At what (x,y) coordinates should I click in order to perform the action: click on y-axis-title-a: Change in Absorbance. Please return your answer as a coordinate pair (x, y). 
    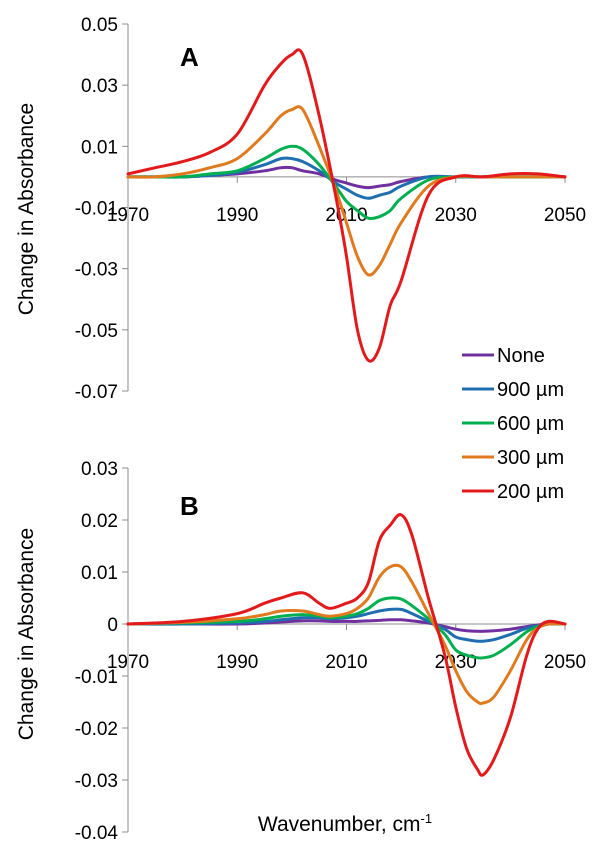
    Looking at the image, I should click on (26, 209).